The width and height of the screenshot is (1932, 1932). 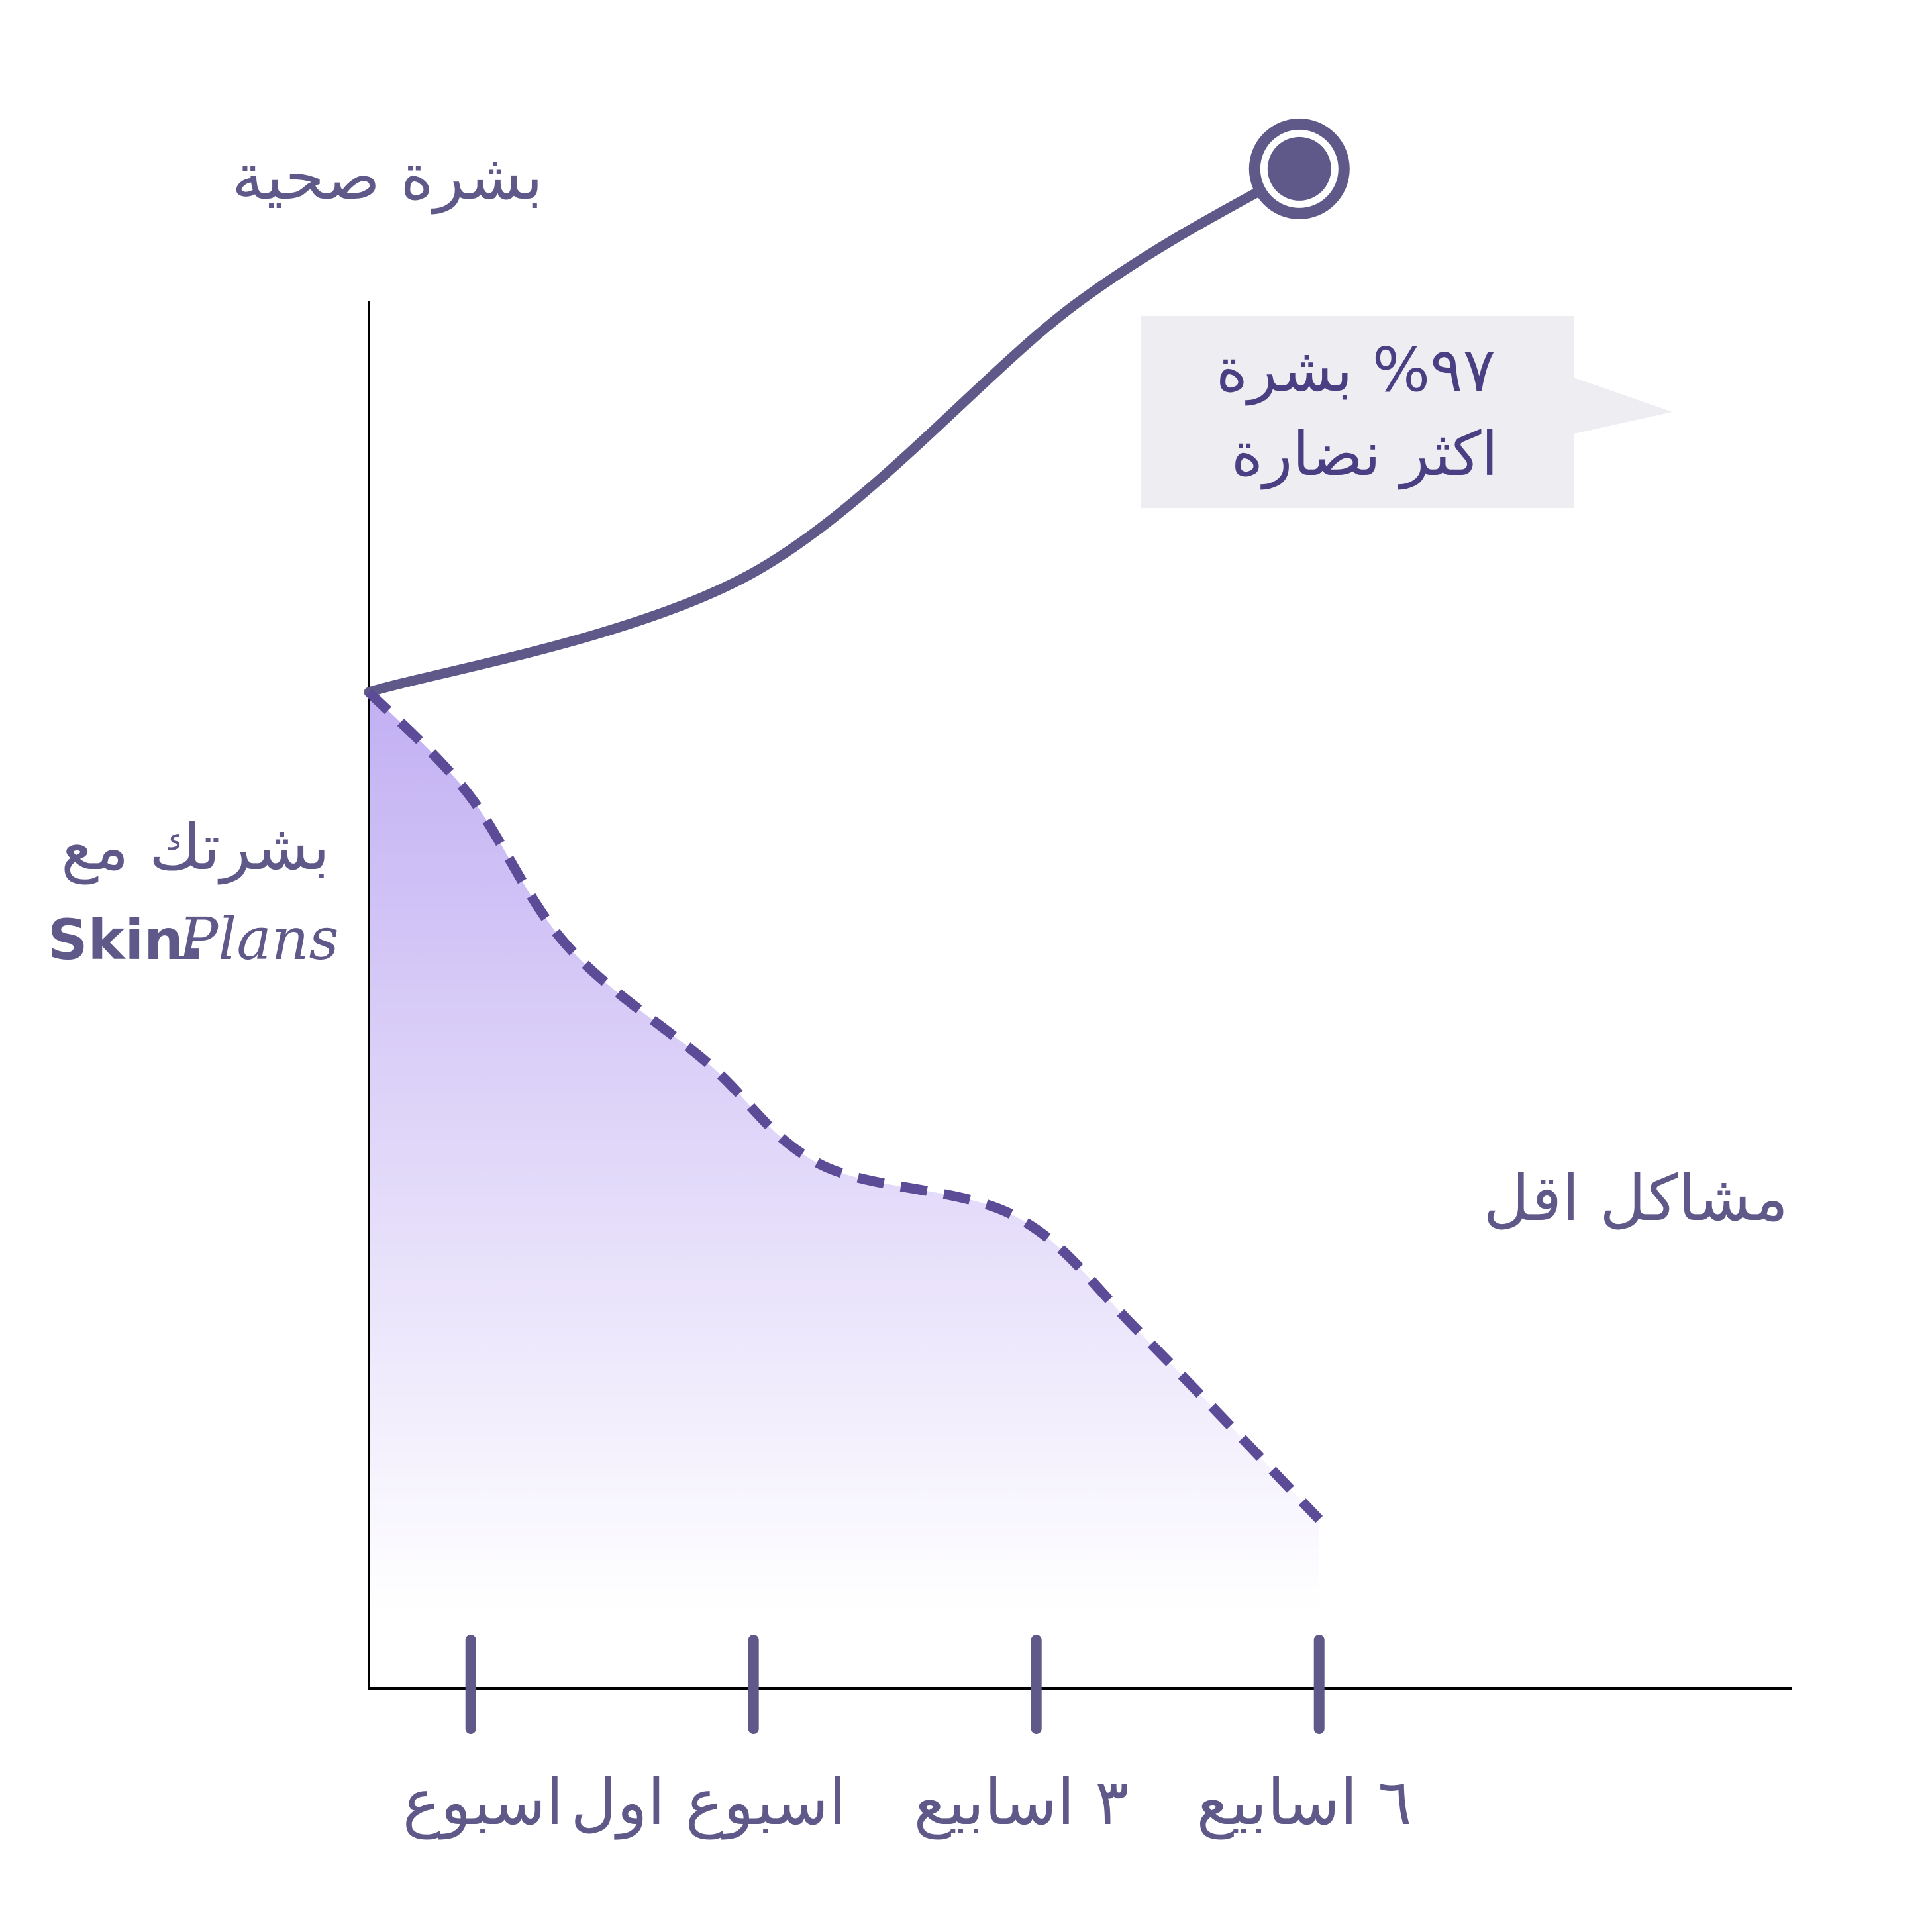 I want to click on x-tick-label: اسبوع, so click(x=483, y=1802).